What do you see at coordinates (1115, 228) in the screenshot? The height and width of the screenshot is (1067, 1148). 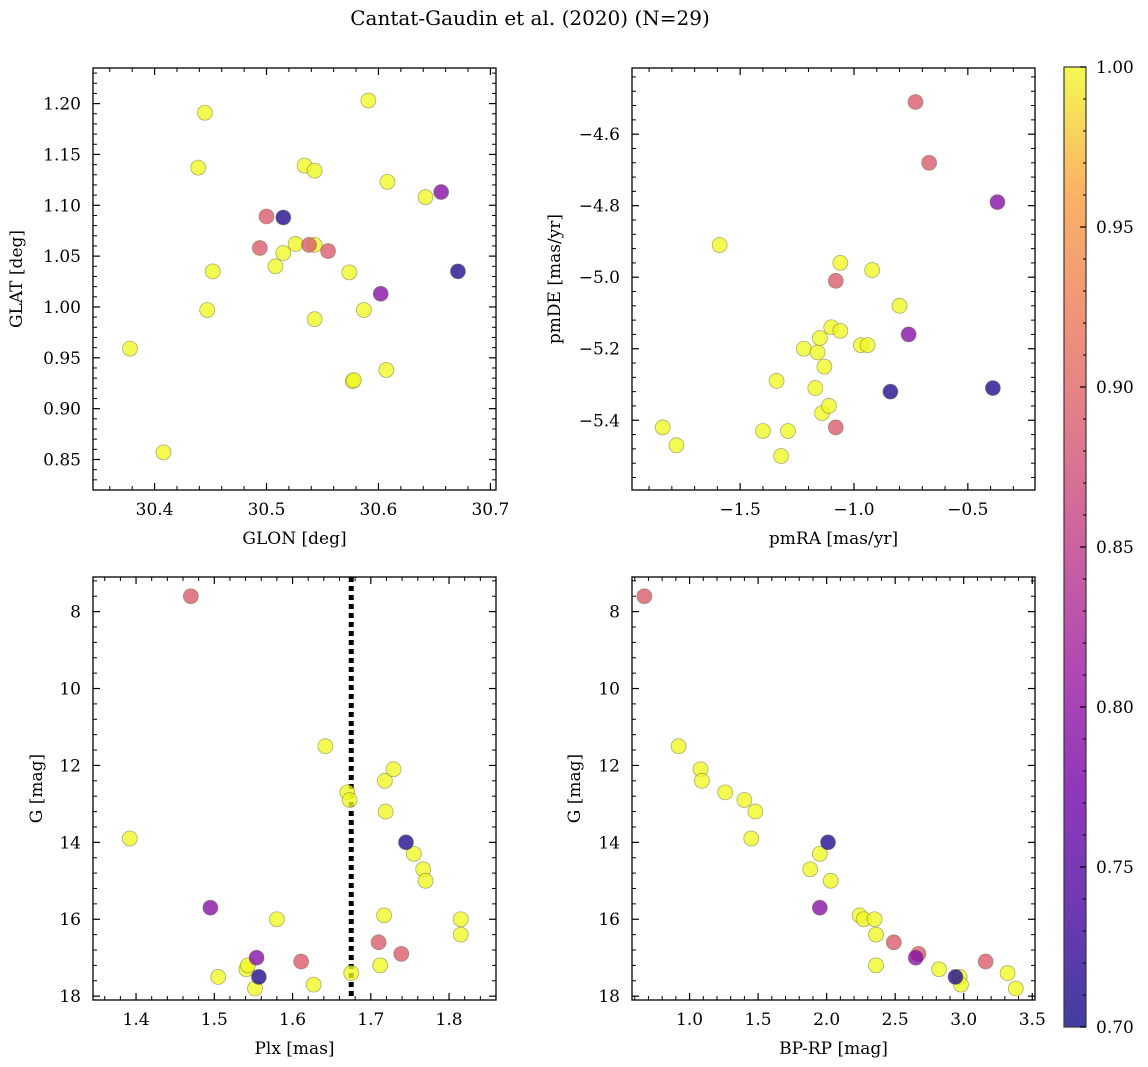 I see `colorbar-tick-label: 0.95` at bounding box center [1115, 228].